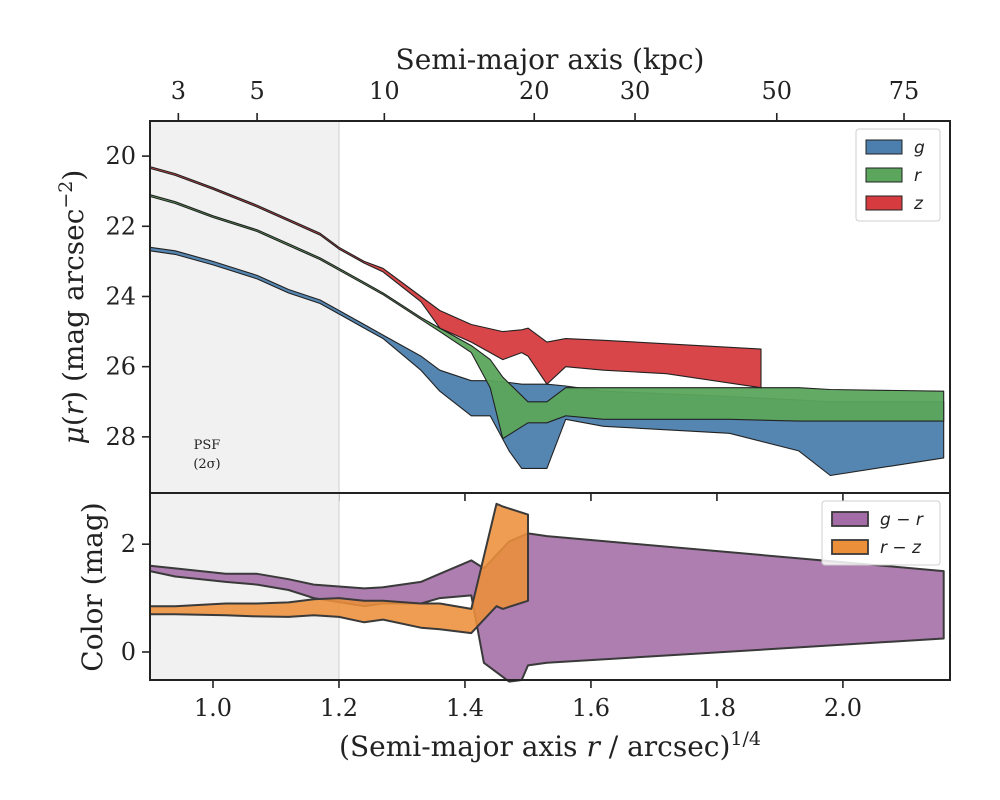 The width and height of the screenshot is (1000, 800). Describe the element at coordinates (120, 296) in the screenshot. I see `y-tick-label: 24` at that location.